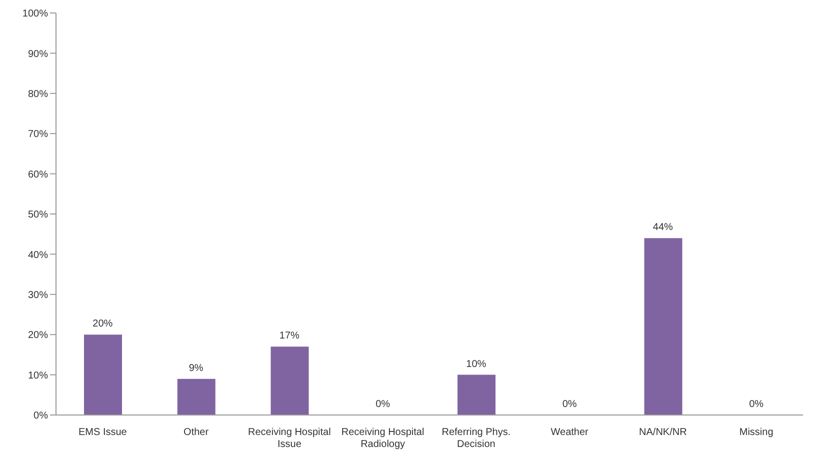 The image size is (813, 455). What do you see at coordinates (38, 94) in the screenshot?
I see `y-tick-label: 80%` at bounding box center [38, 94].